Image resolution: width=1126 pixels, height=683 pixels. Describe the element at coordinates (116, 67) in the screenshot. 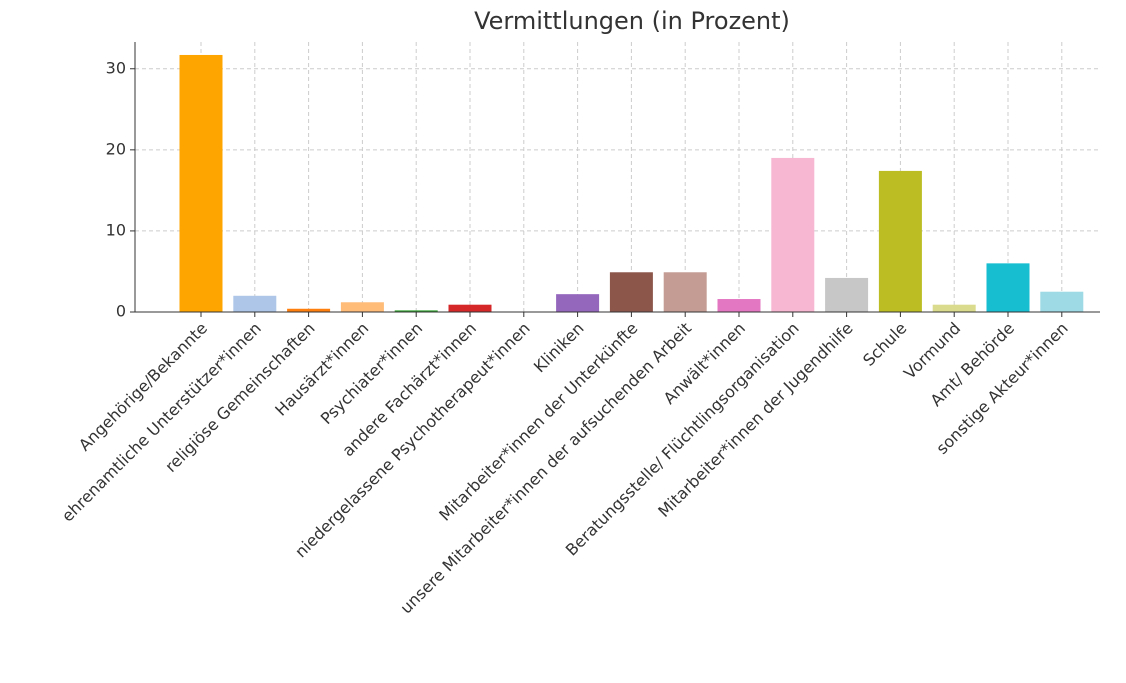

I see `y-tick-label: 30` at that location.